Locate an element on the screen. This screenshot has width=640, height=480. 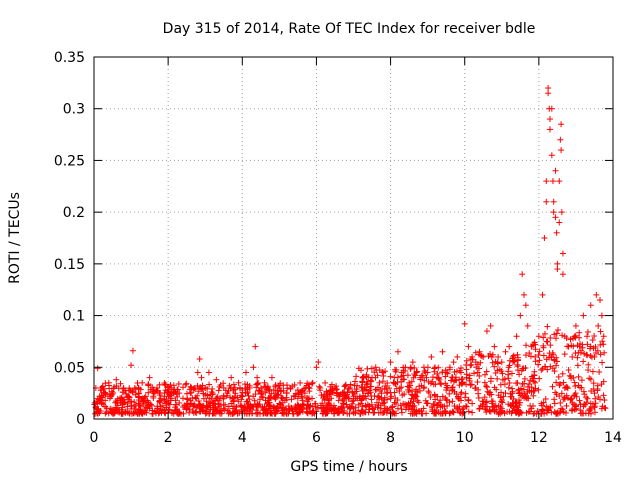
x-tick-label: 12 is located at coordinates (539, 438).